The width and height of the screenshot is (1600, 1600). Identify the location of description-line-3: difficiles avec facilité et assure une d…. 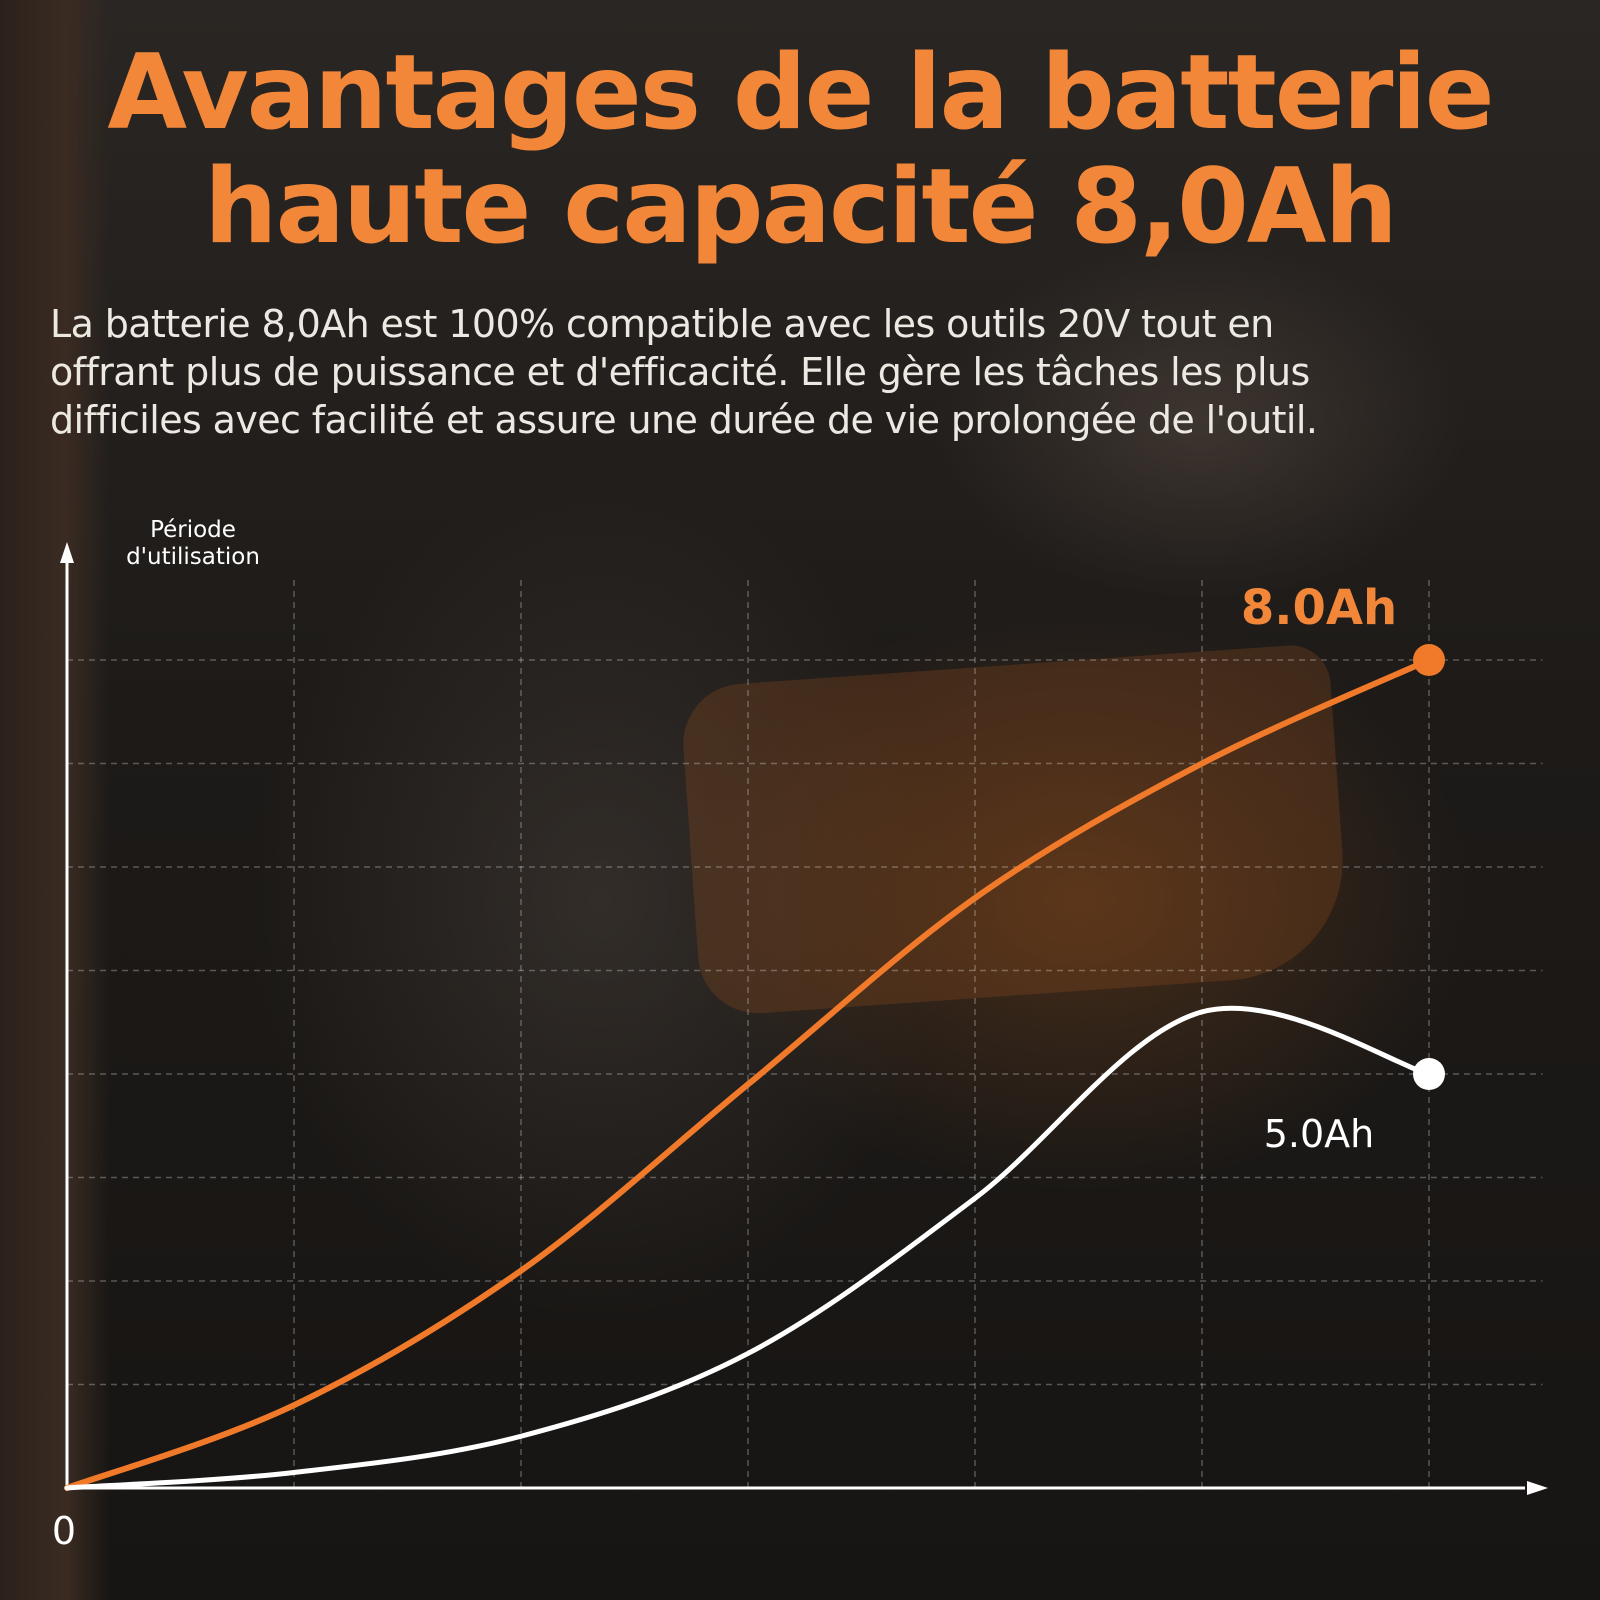
(684, 420).